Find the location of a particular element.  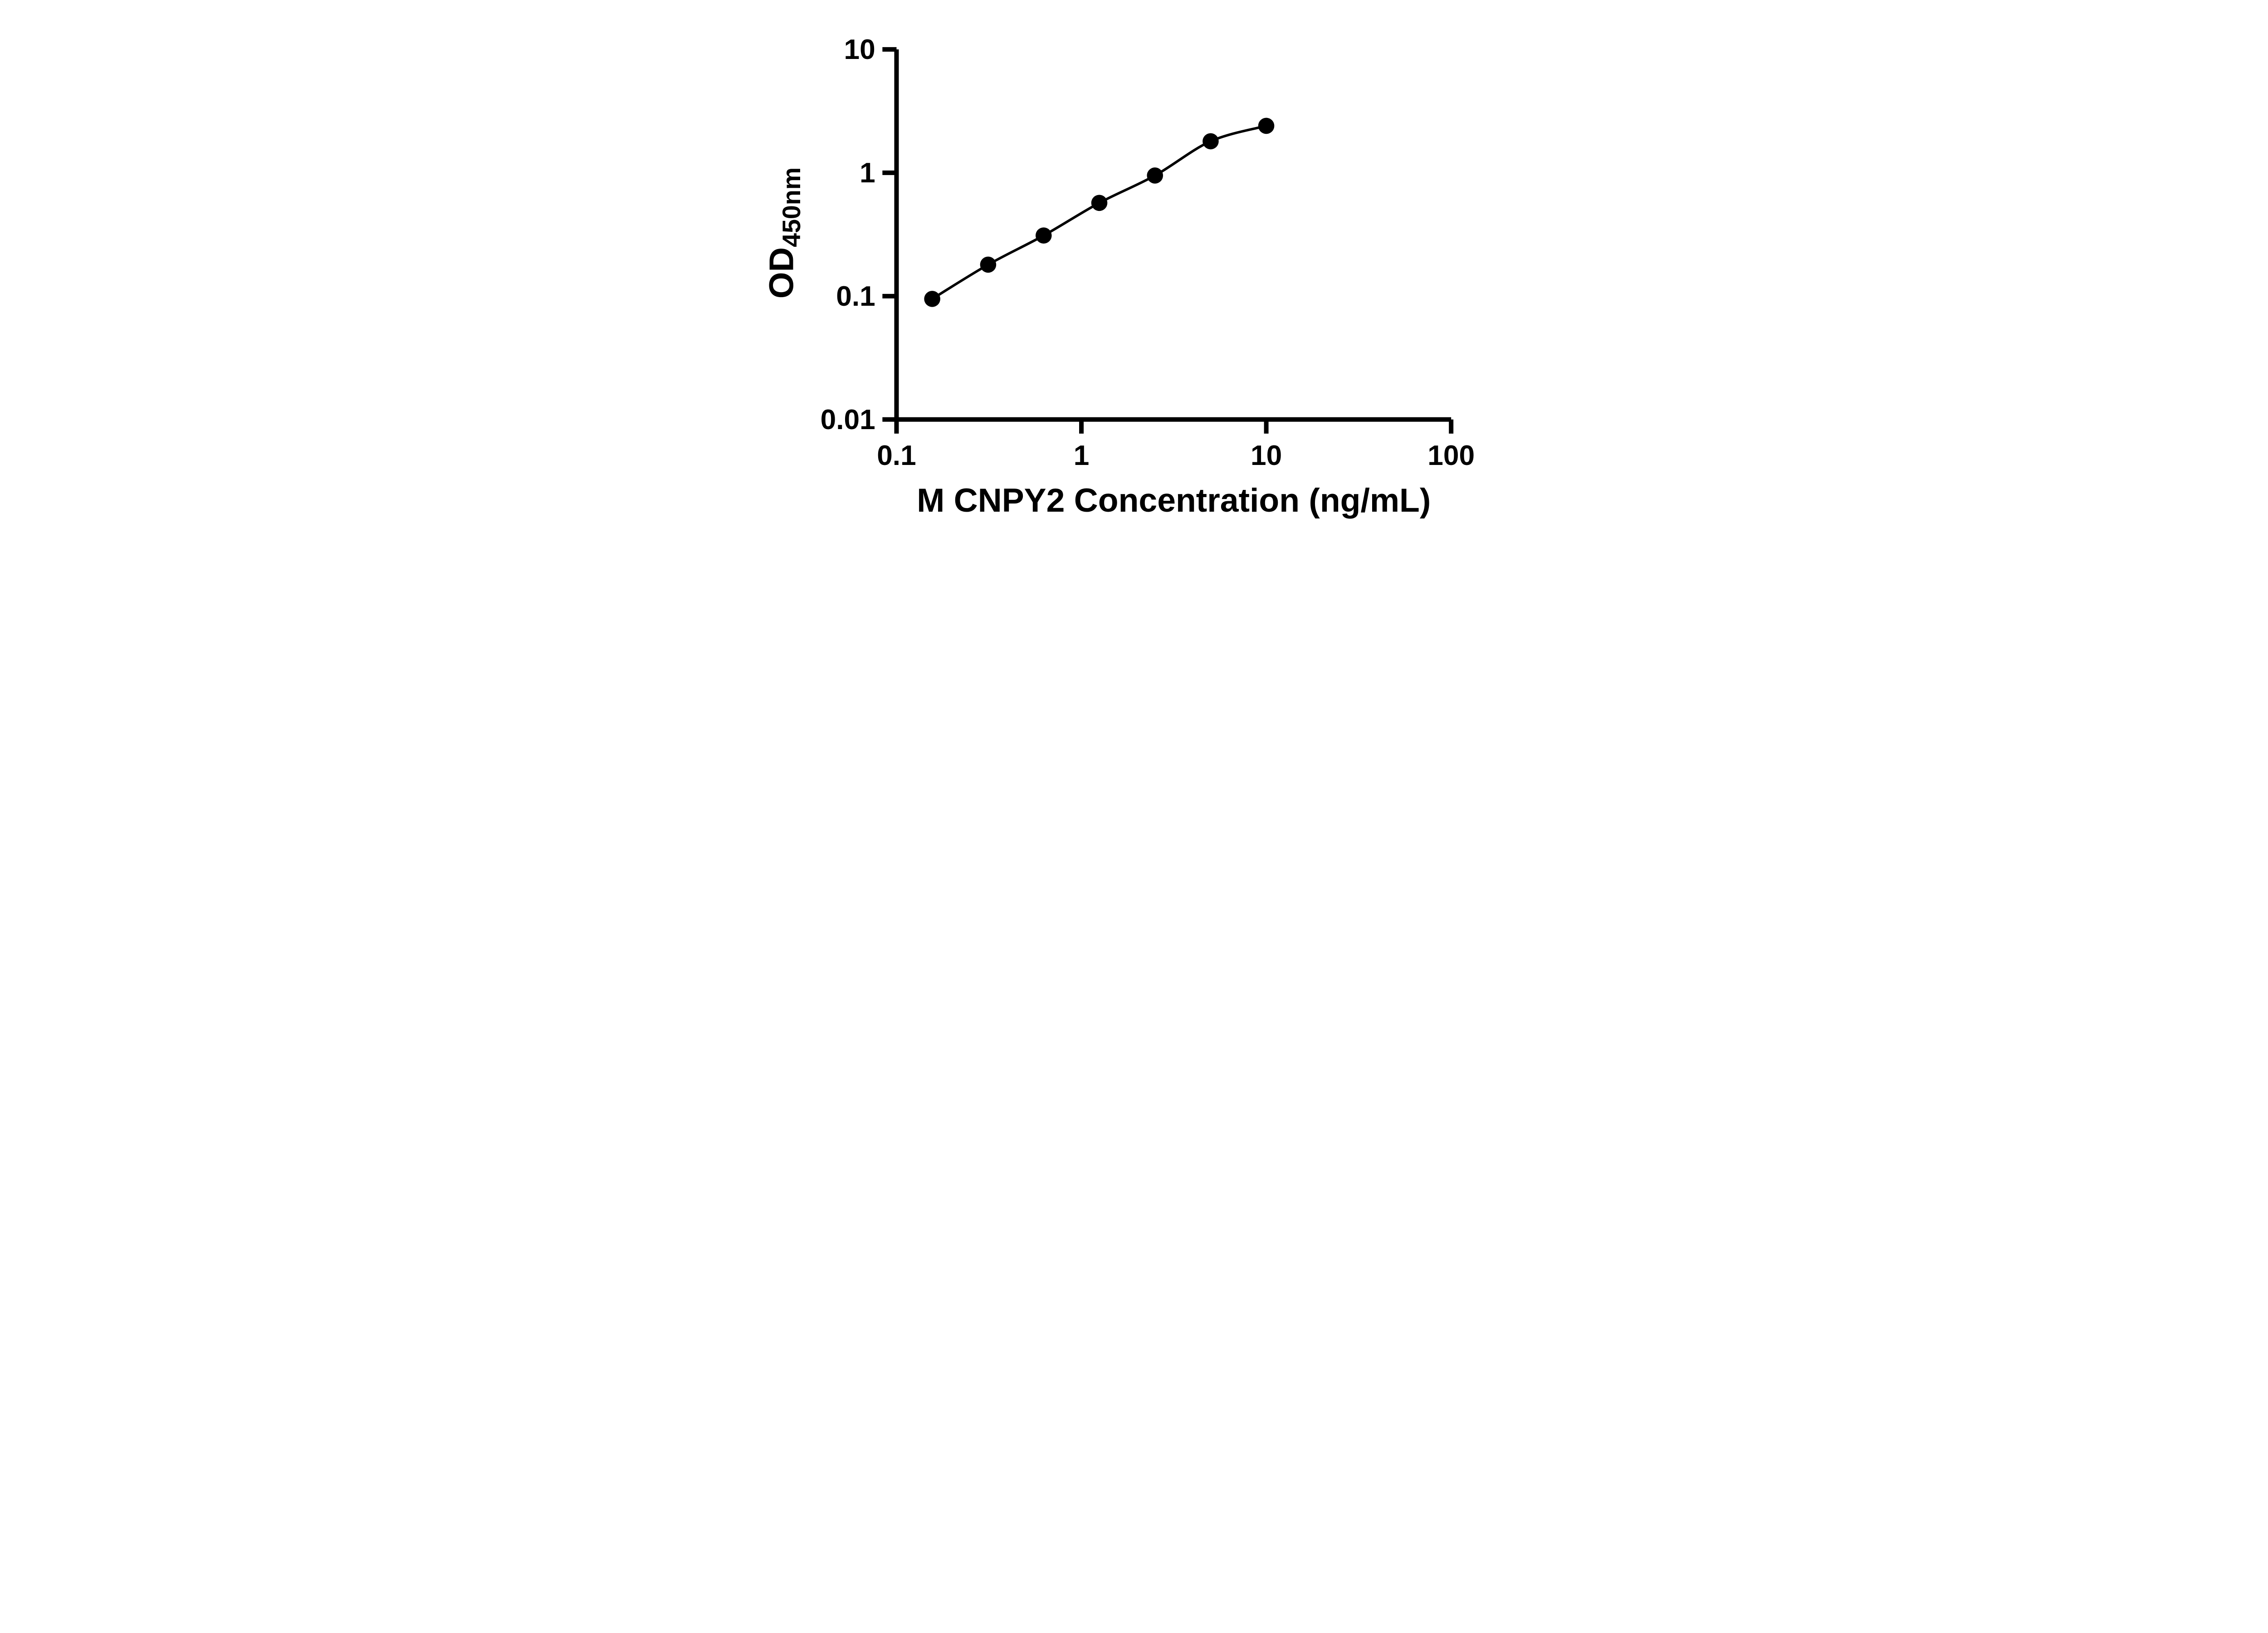

data-points is located at coordinates (1100, 212).